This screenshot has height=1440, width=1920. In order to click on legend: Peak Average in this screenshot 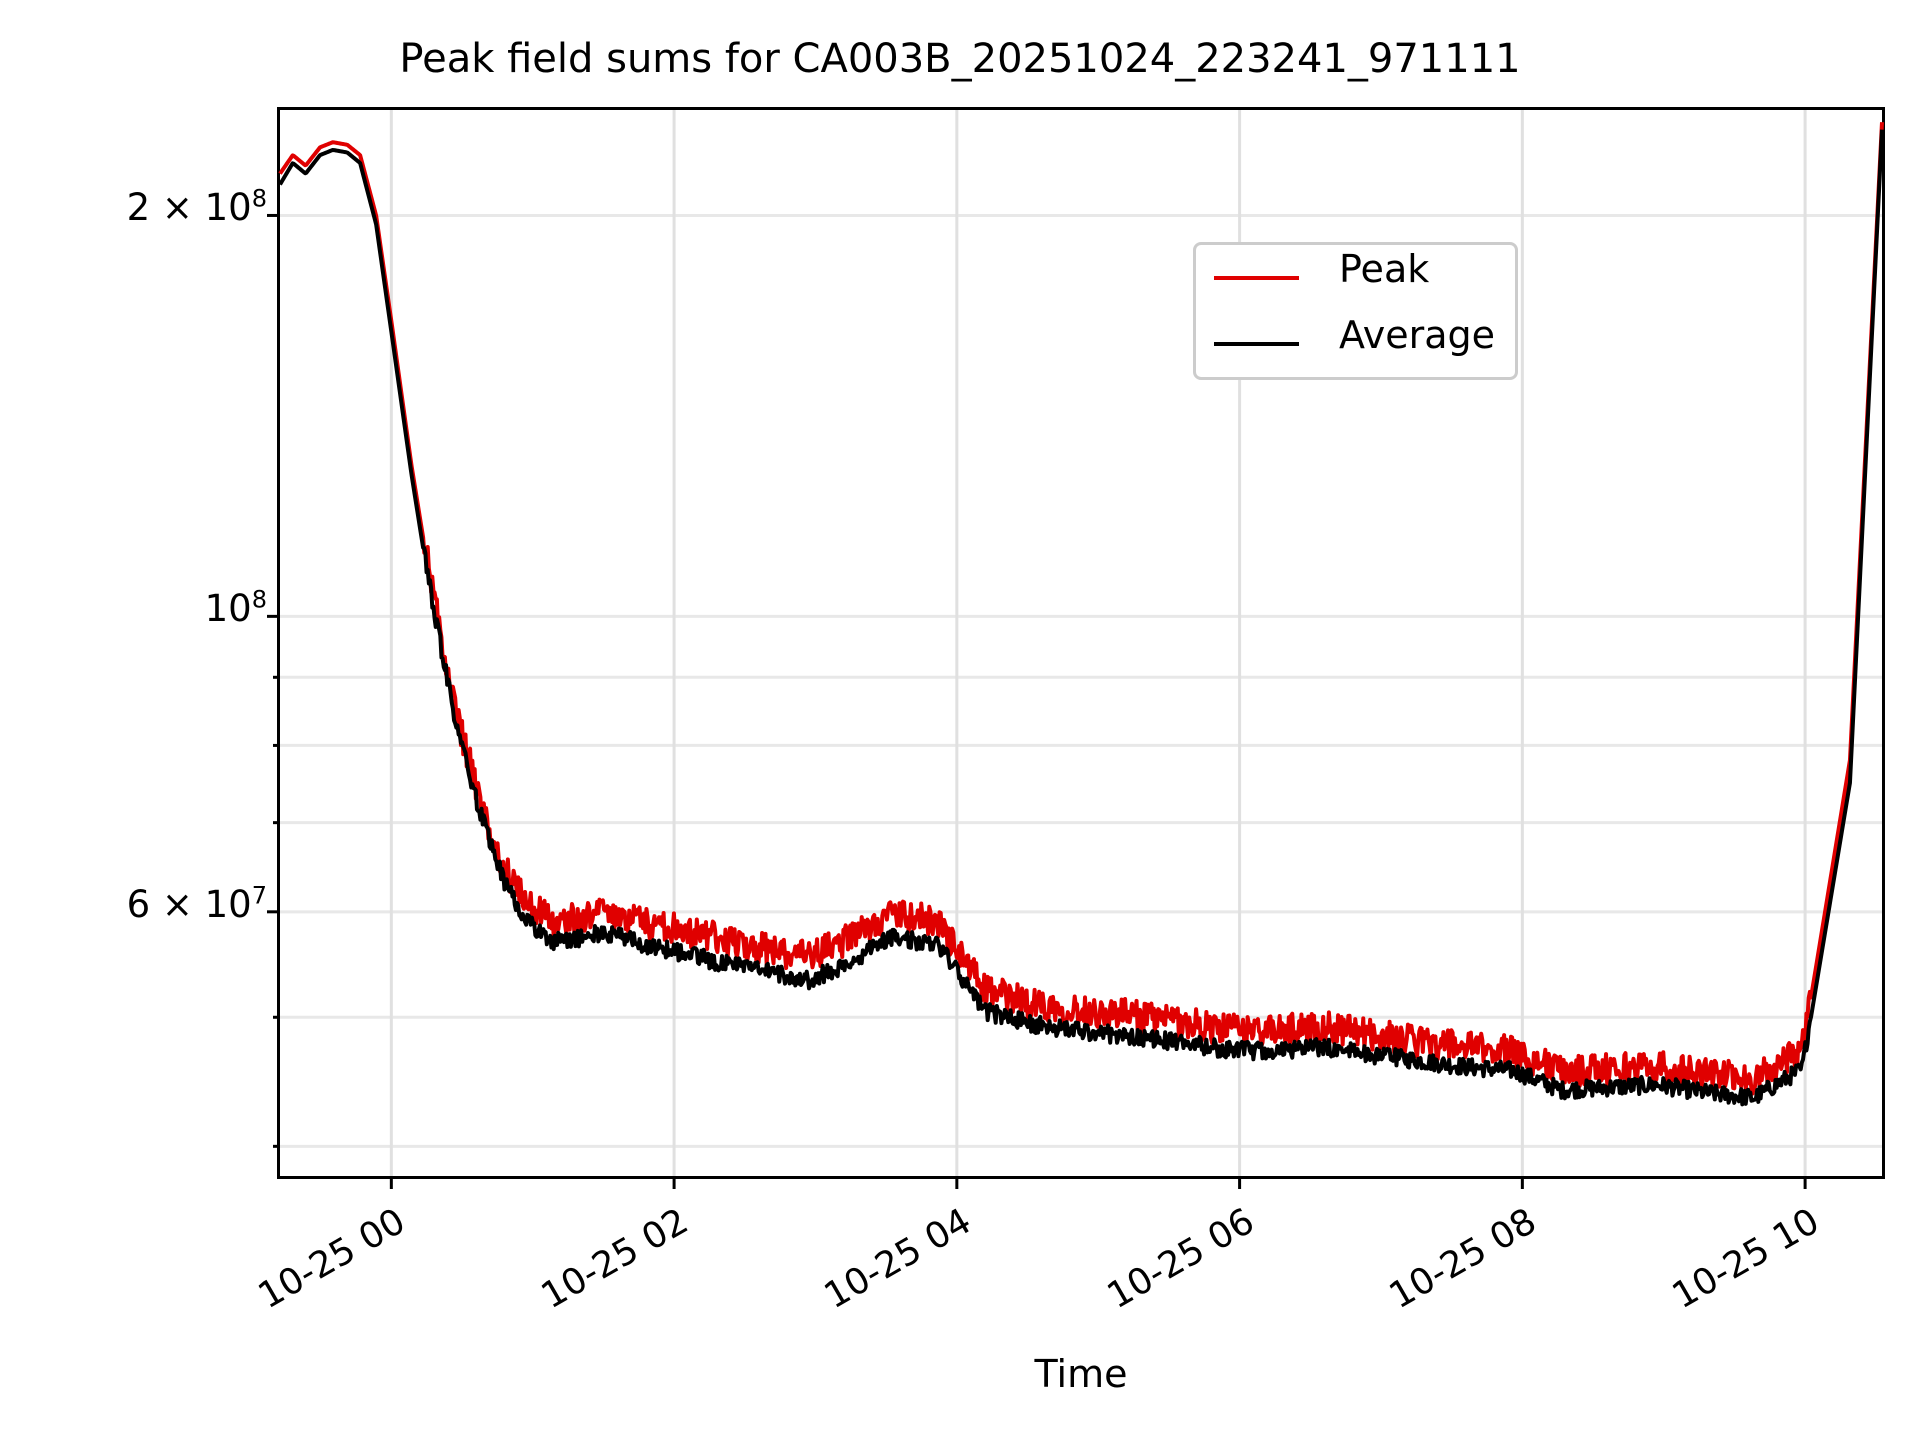, I will do `click(1355, 311)`.